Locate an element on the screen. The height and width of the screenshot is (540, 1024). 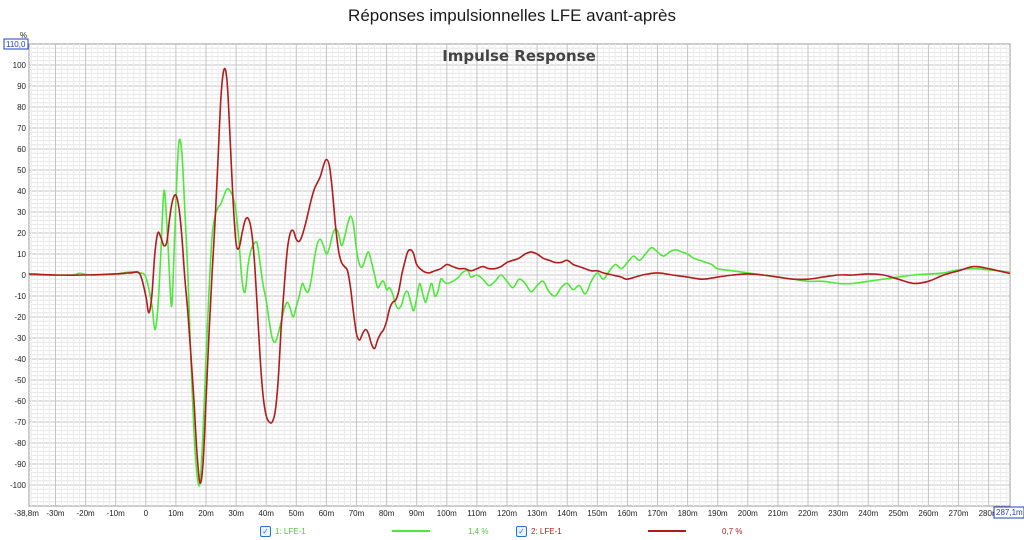
y-axis-unit: % is located at coordinates (23, 35).